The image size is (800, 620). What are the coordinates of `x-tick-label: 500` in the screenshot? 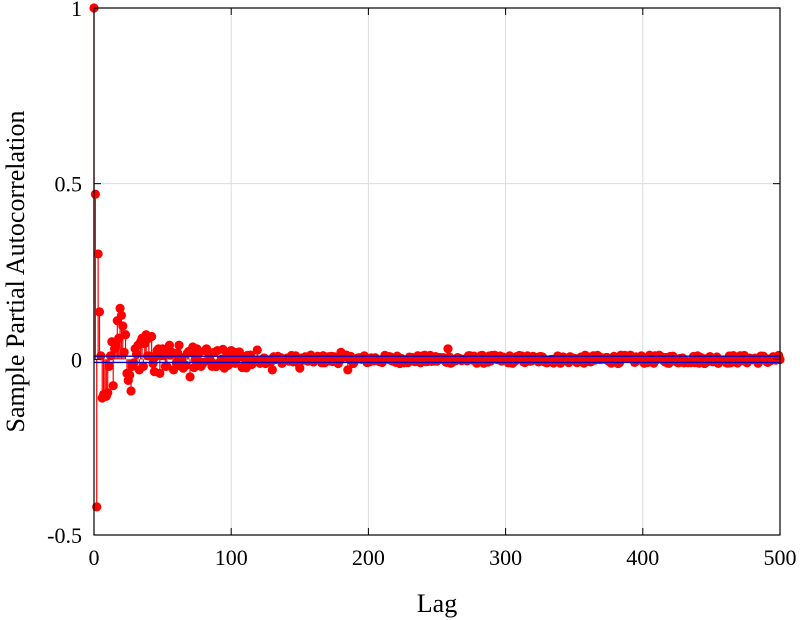 It's located at (780, 557).